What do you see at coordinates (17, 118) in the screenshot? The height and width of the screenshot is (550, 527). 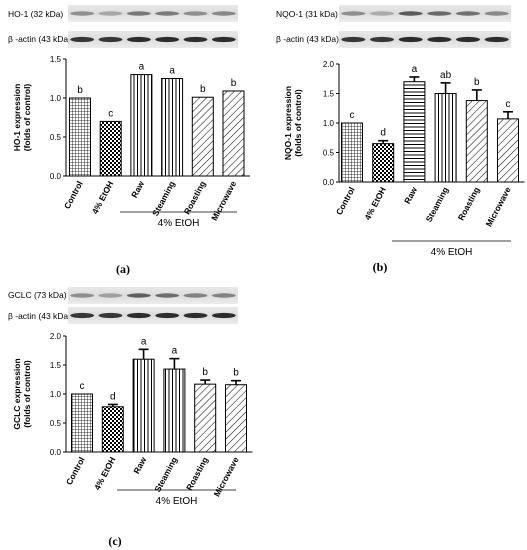 I see `y-axis-label: HO-1 expression` at bounding box center [17, 118].